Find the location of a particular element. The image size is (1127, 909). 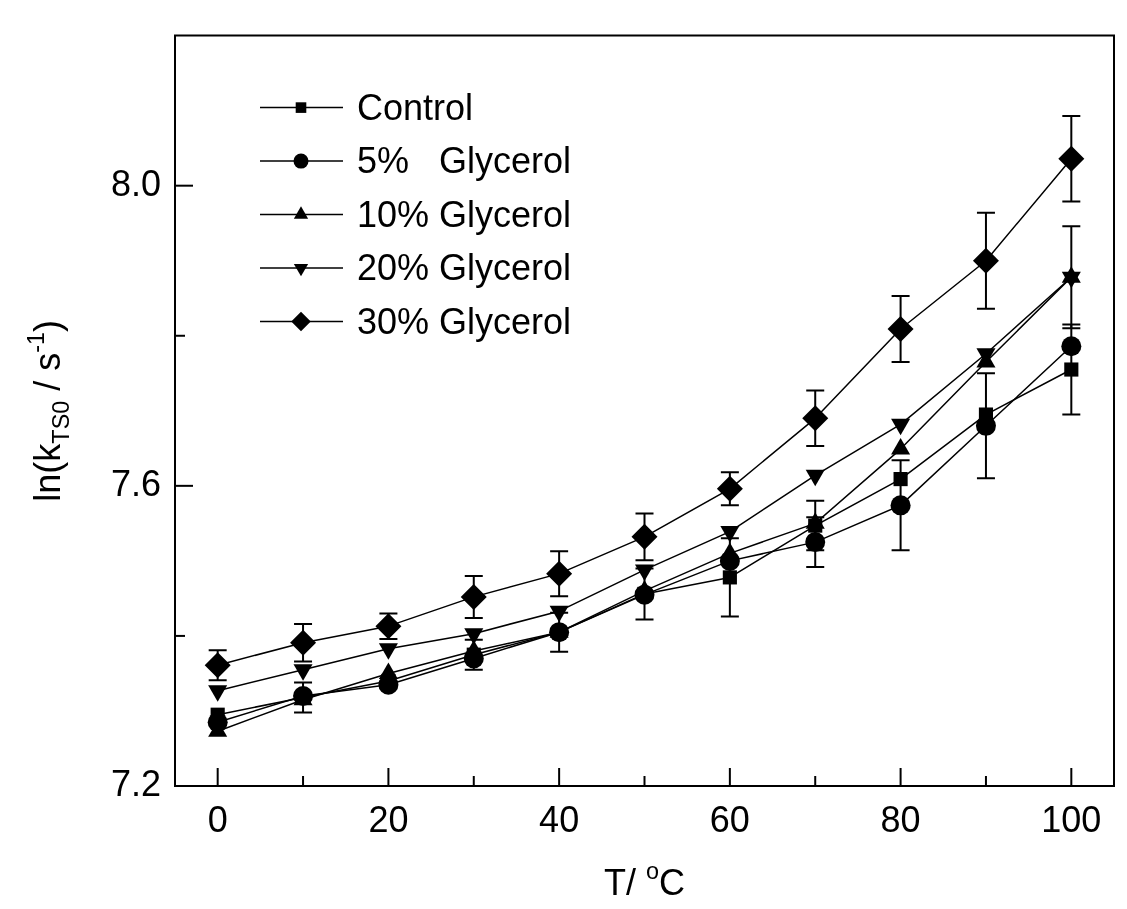

y-tick-label: 7.6 is located at coordinates (135, 483).